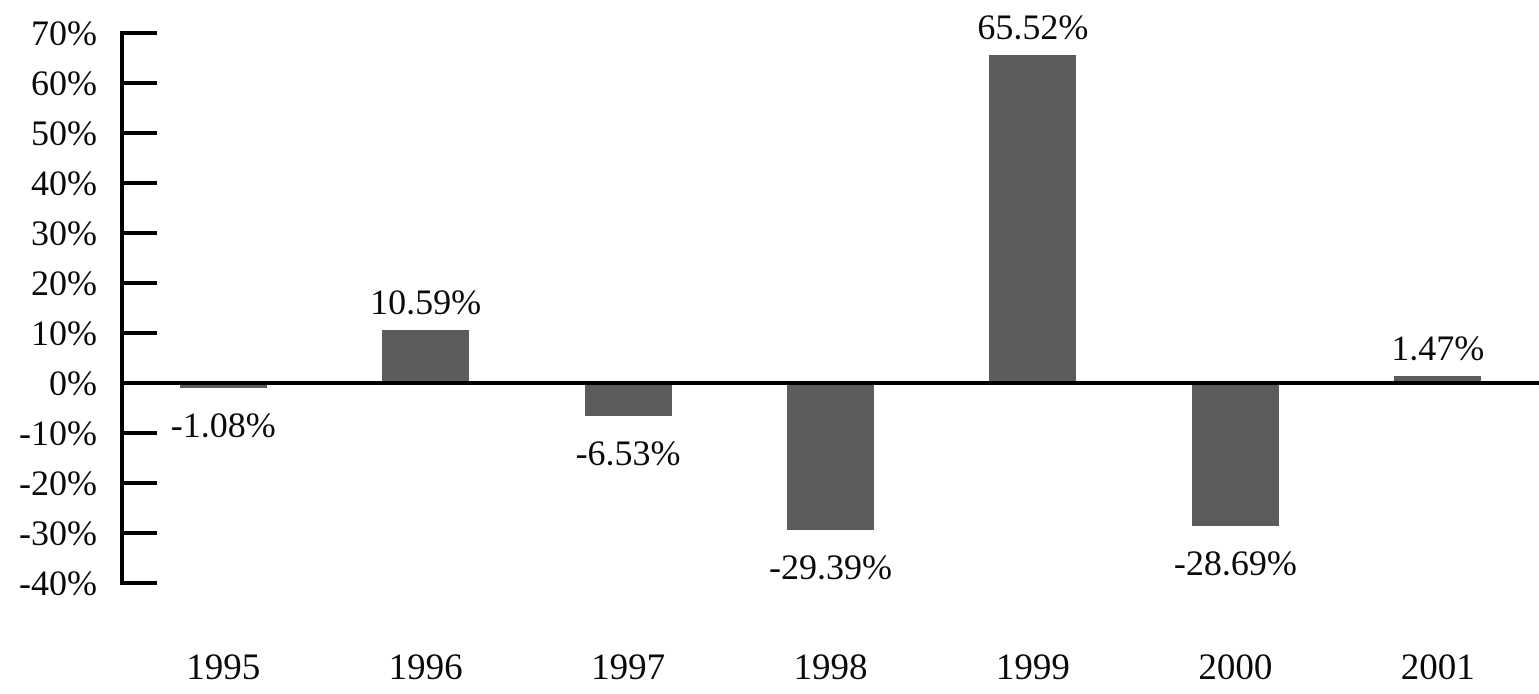 The height and width of the screenshot is (694, 1539). Describe the element at coordinates (58, 433) in the screenshot. I see `y-tick-label: -10%` at that location.